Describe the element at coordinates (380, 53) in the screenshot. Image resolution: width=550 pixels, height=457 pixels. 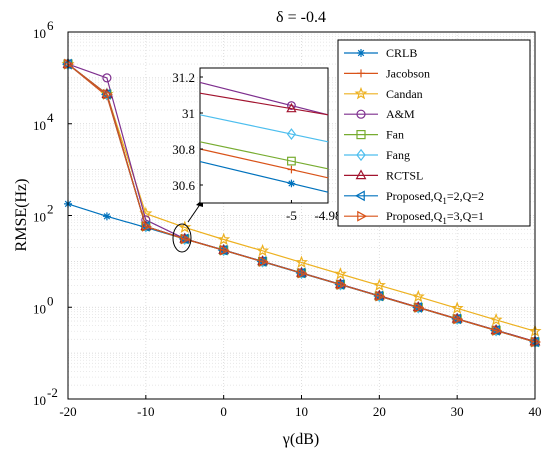
I see `legend-item: CRLB` at that location.